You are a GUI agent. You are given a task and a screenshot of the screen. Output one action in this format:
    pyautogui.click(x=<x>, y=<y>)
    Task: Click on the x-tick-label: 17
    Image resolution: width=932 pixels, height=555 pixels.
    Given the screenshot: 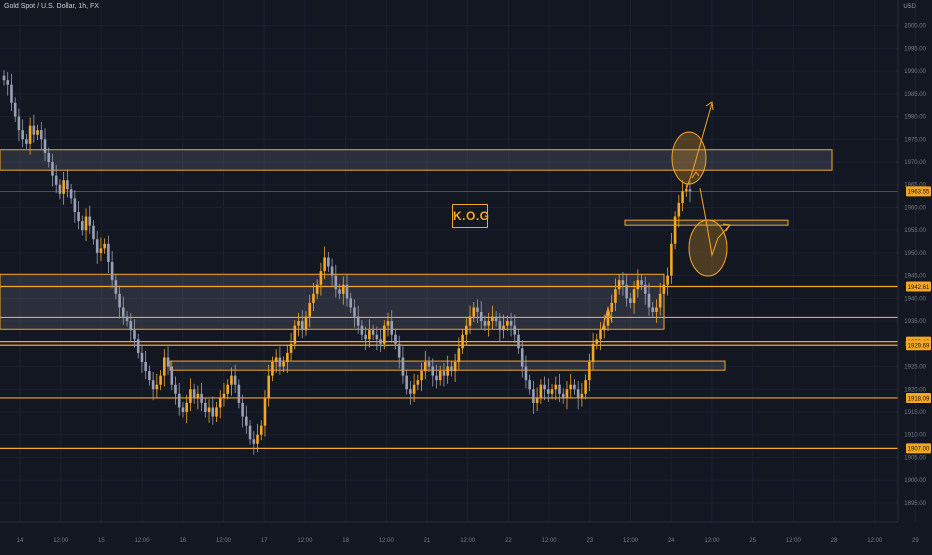 What is the action you would take?
    pyautogui.click(x=264, y=541)
    